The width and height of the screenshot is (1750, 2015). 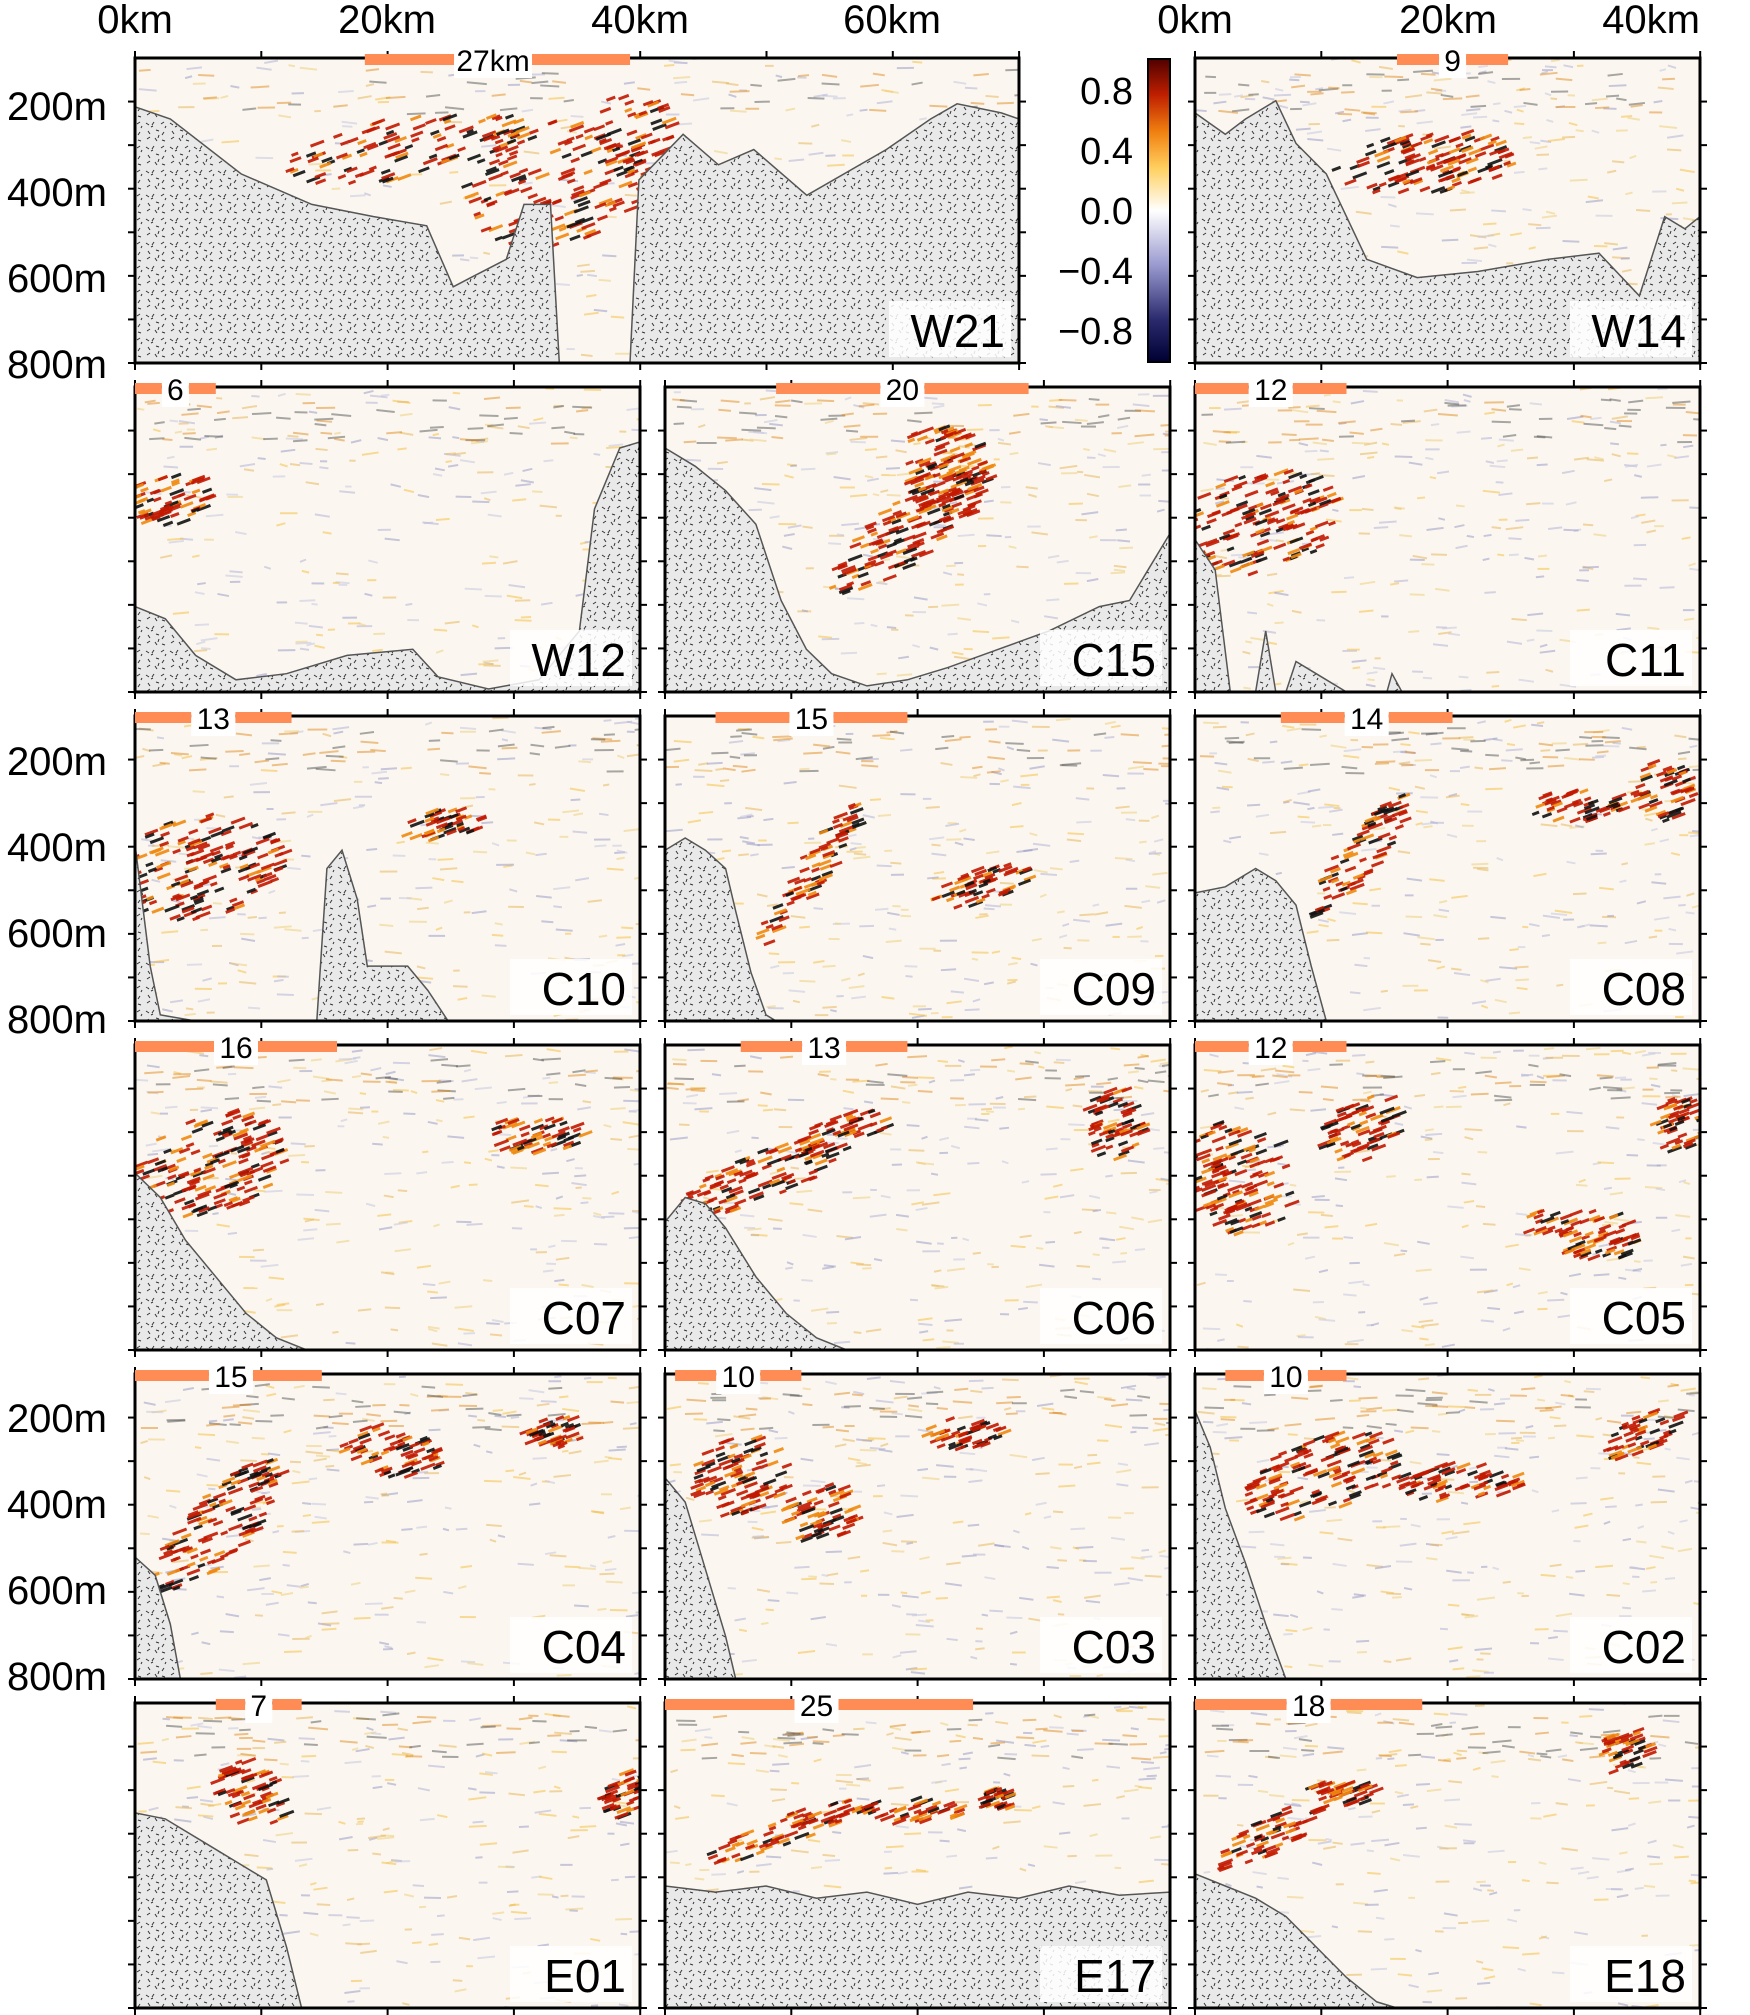 I want to click on panel-name: W14, so click(x=1638, y=331).